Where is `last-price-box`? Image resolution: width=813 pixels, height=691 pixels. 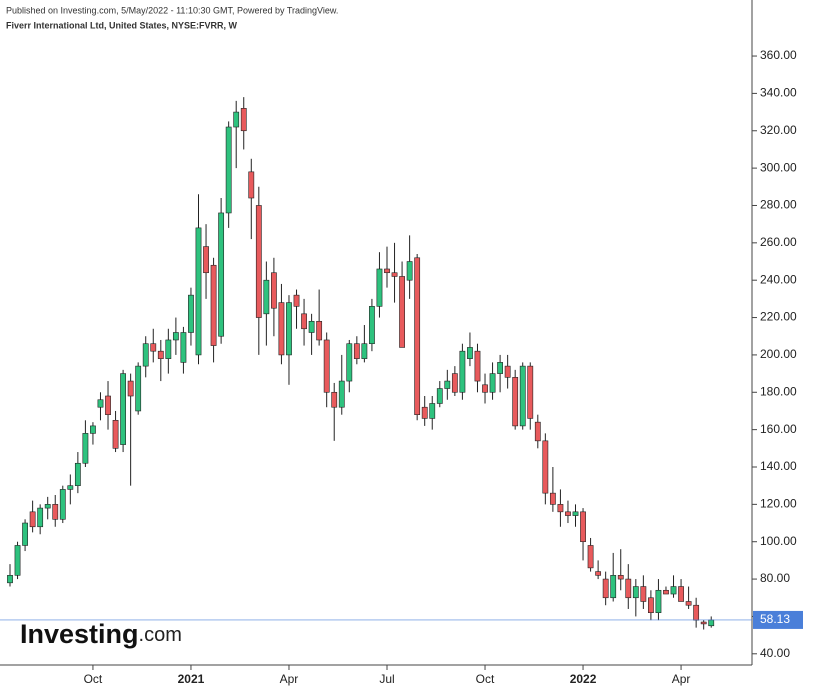
last-price-box is located at coordinates (778, 619).